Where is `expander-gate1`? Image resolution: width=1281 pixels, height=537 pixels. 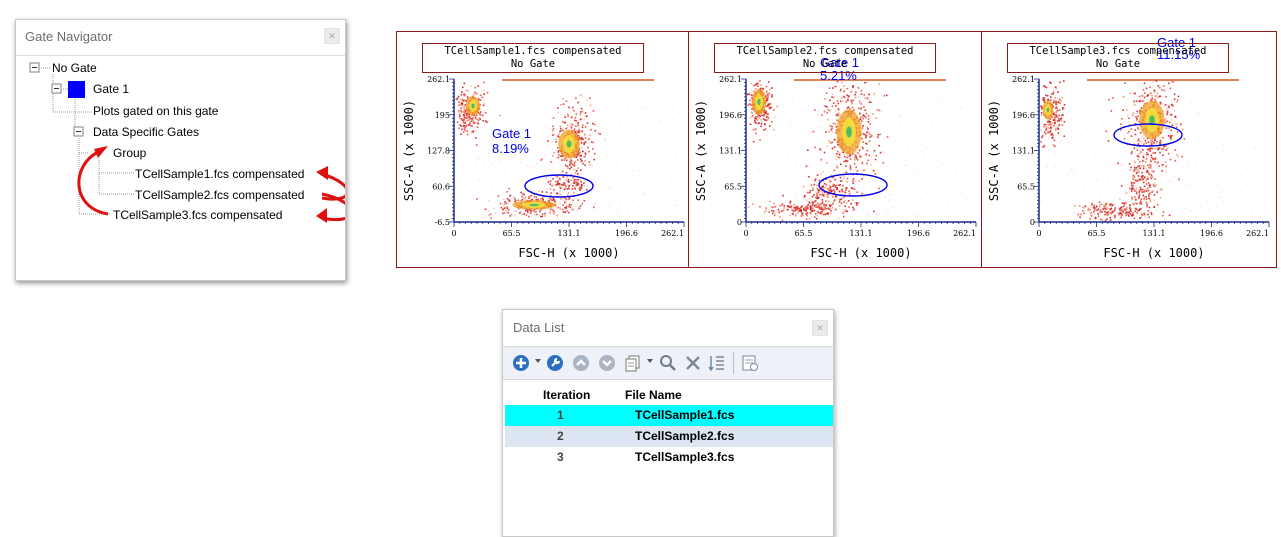
expander-gate1 is located at coordinates (56, 88).